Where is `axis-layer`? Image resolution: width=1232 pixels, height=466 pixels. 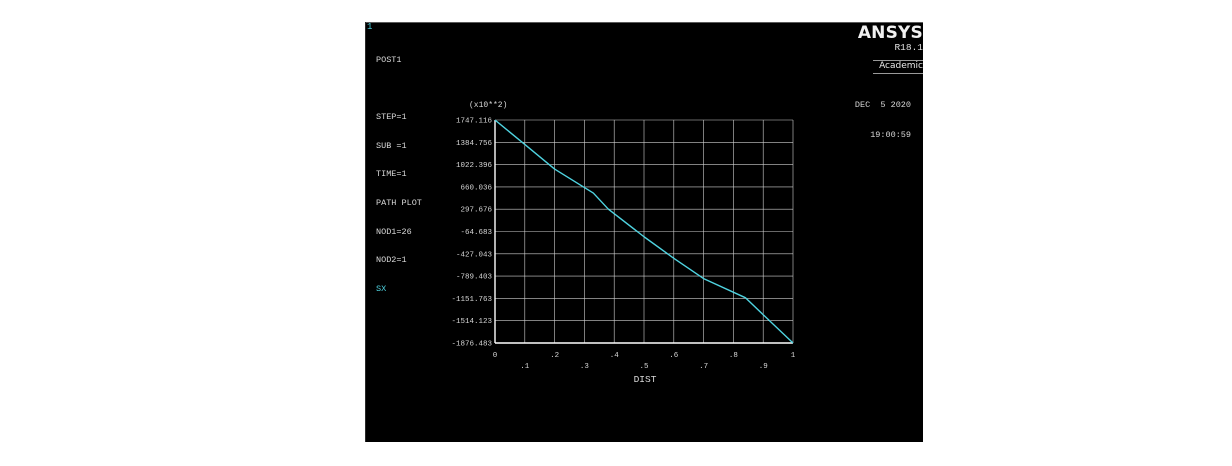 axis-layer is located at coordinates (643, 232).